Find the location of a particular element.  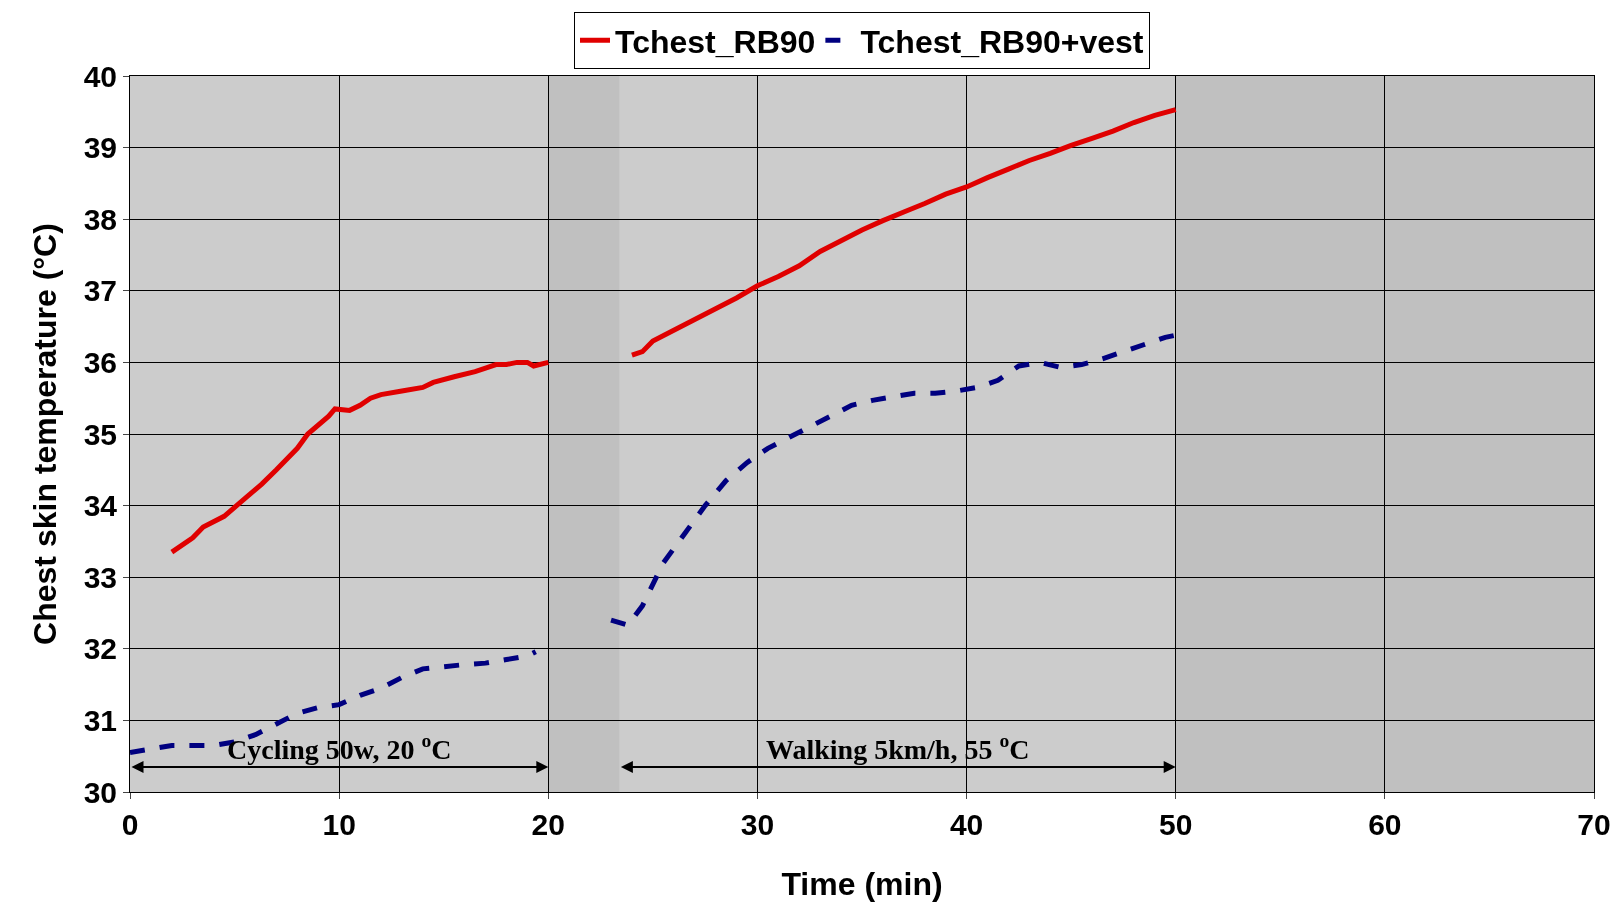

y-tick-label: 35 is located at coordinates (100, 434).